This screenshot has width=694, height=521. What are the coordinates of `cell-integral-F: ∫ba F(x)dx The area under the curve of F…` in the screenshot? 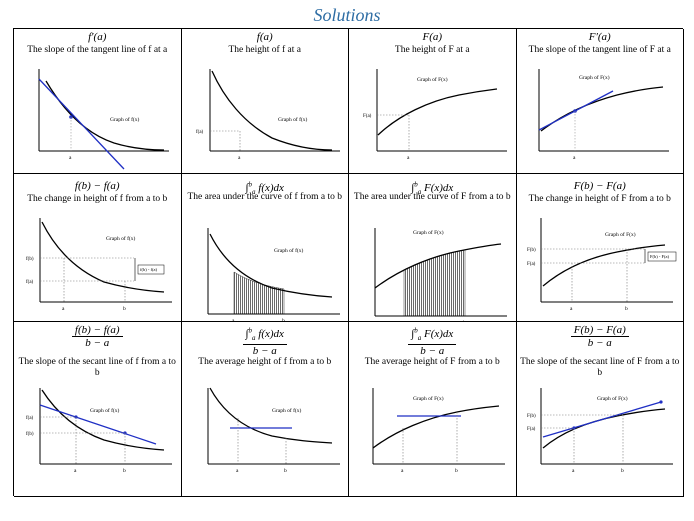 It's located at (433, 248).